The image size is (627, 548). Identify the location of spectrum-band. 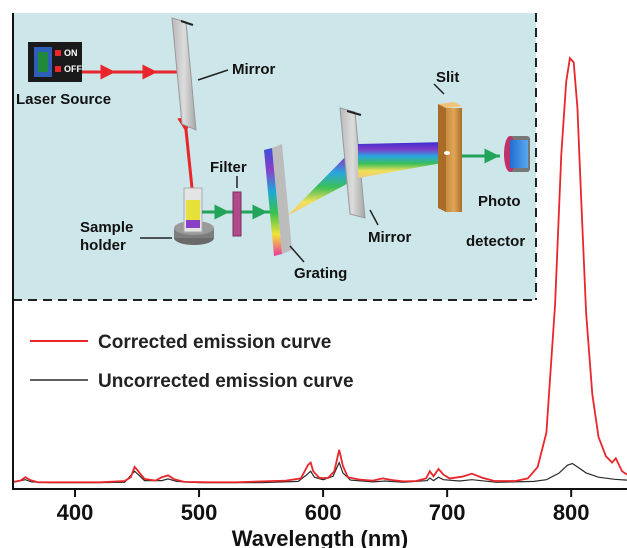
(403, 160).